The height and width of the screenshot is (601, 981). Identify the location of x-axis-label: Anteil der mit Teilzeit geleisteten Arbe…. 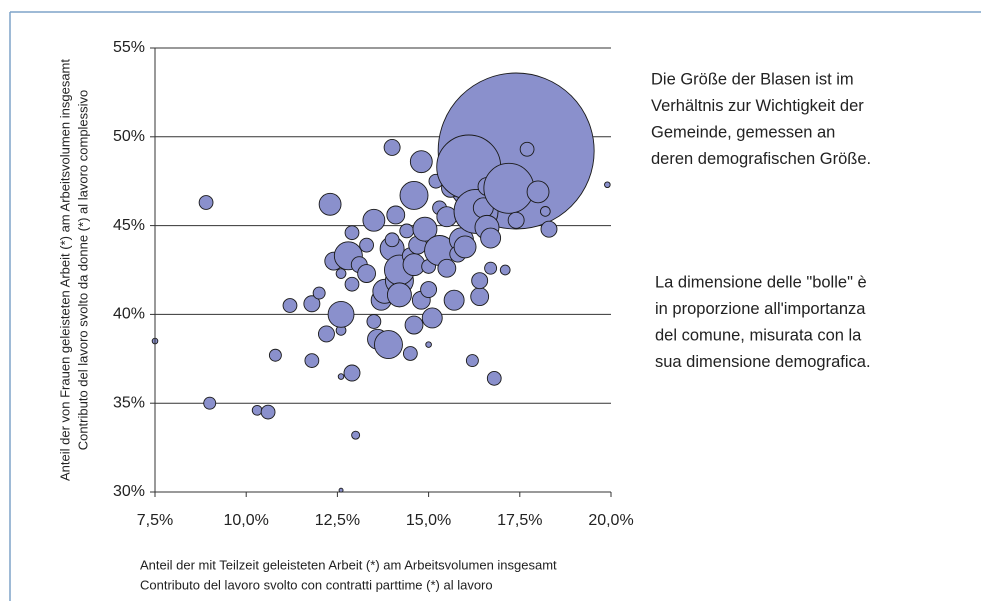
(348, 564).